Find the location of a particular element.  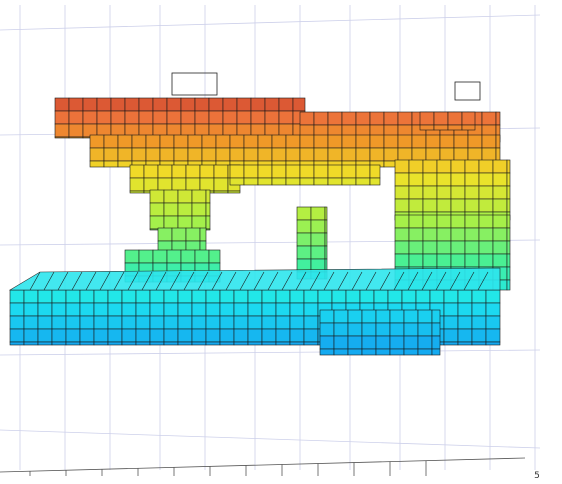

axis-line is located at coordinates (263, 465).